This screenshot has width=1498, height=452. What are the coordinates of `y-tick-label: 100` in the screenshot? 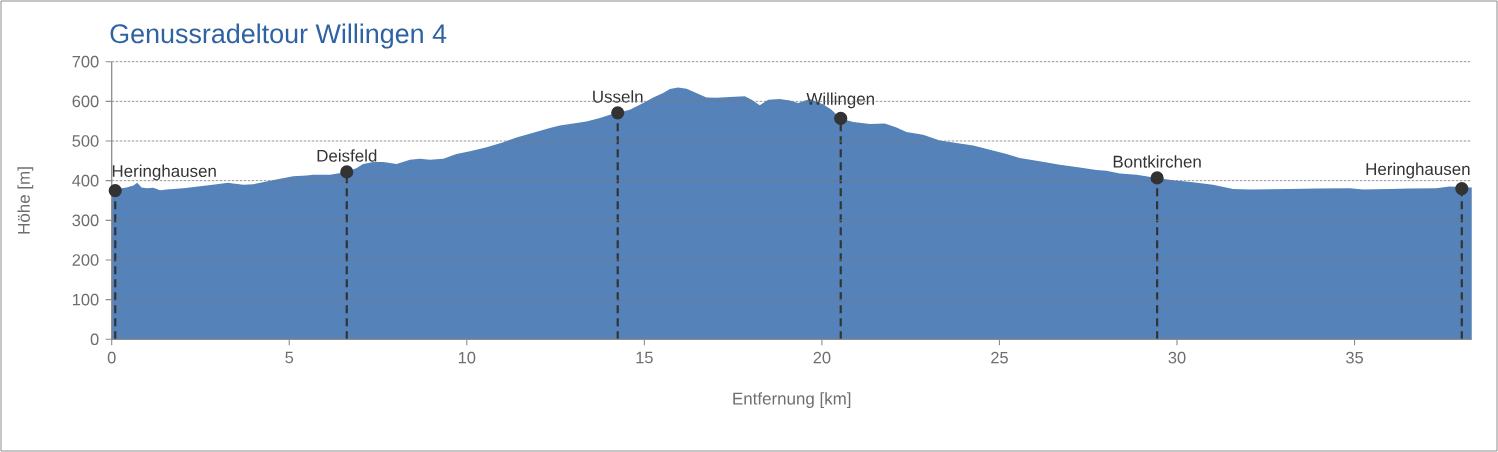 It's located at (86, 299).